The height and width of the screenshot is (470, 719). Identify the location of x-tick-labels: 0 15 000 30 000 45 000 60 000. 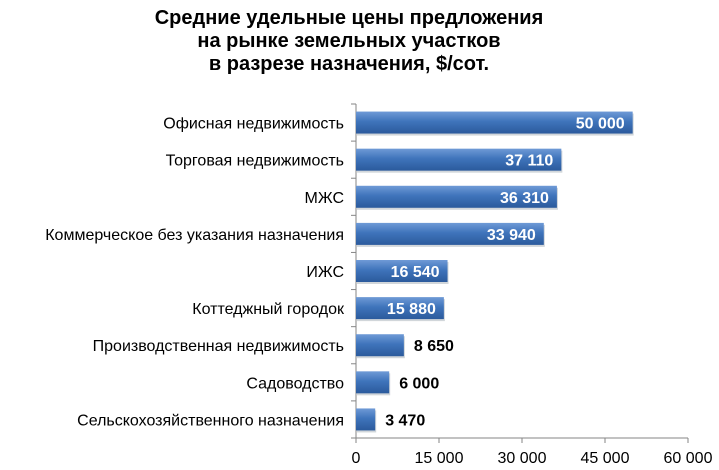
(532, 458).